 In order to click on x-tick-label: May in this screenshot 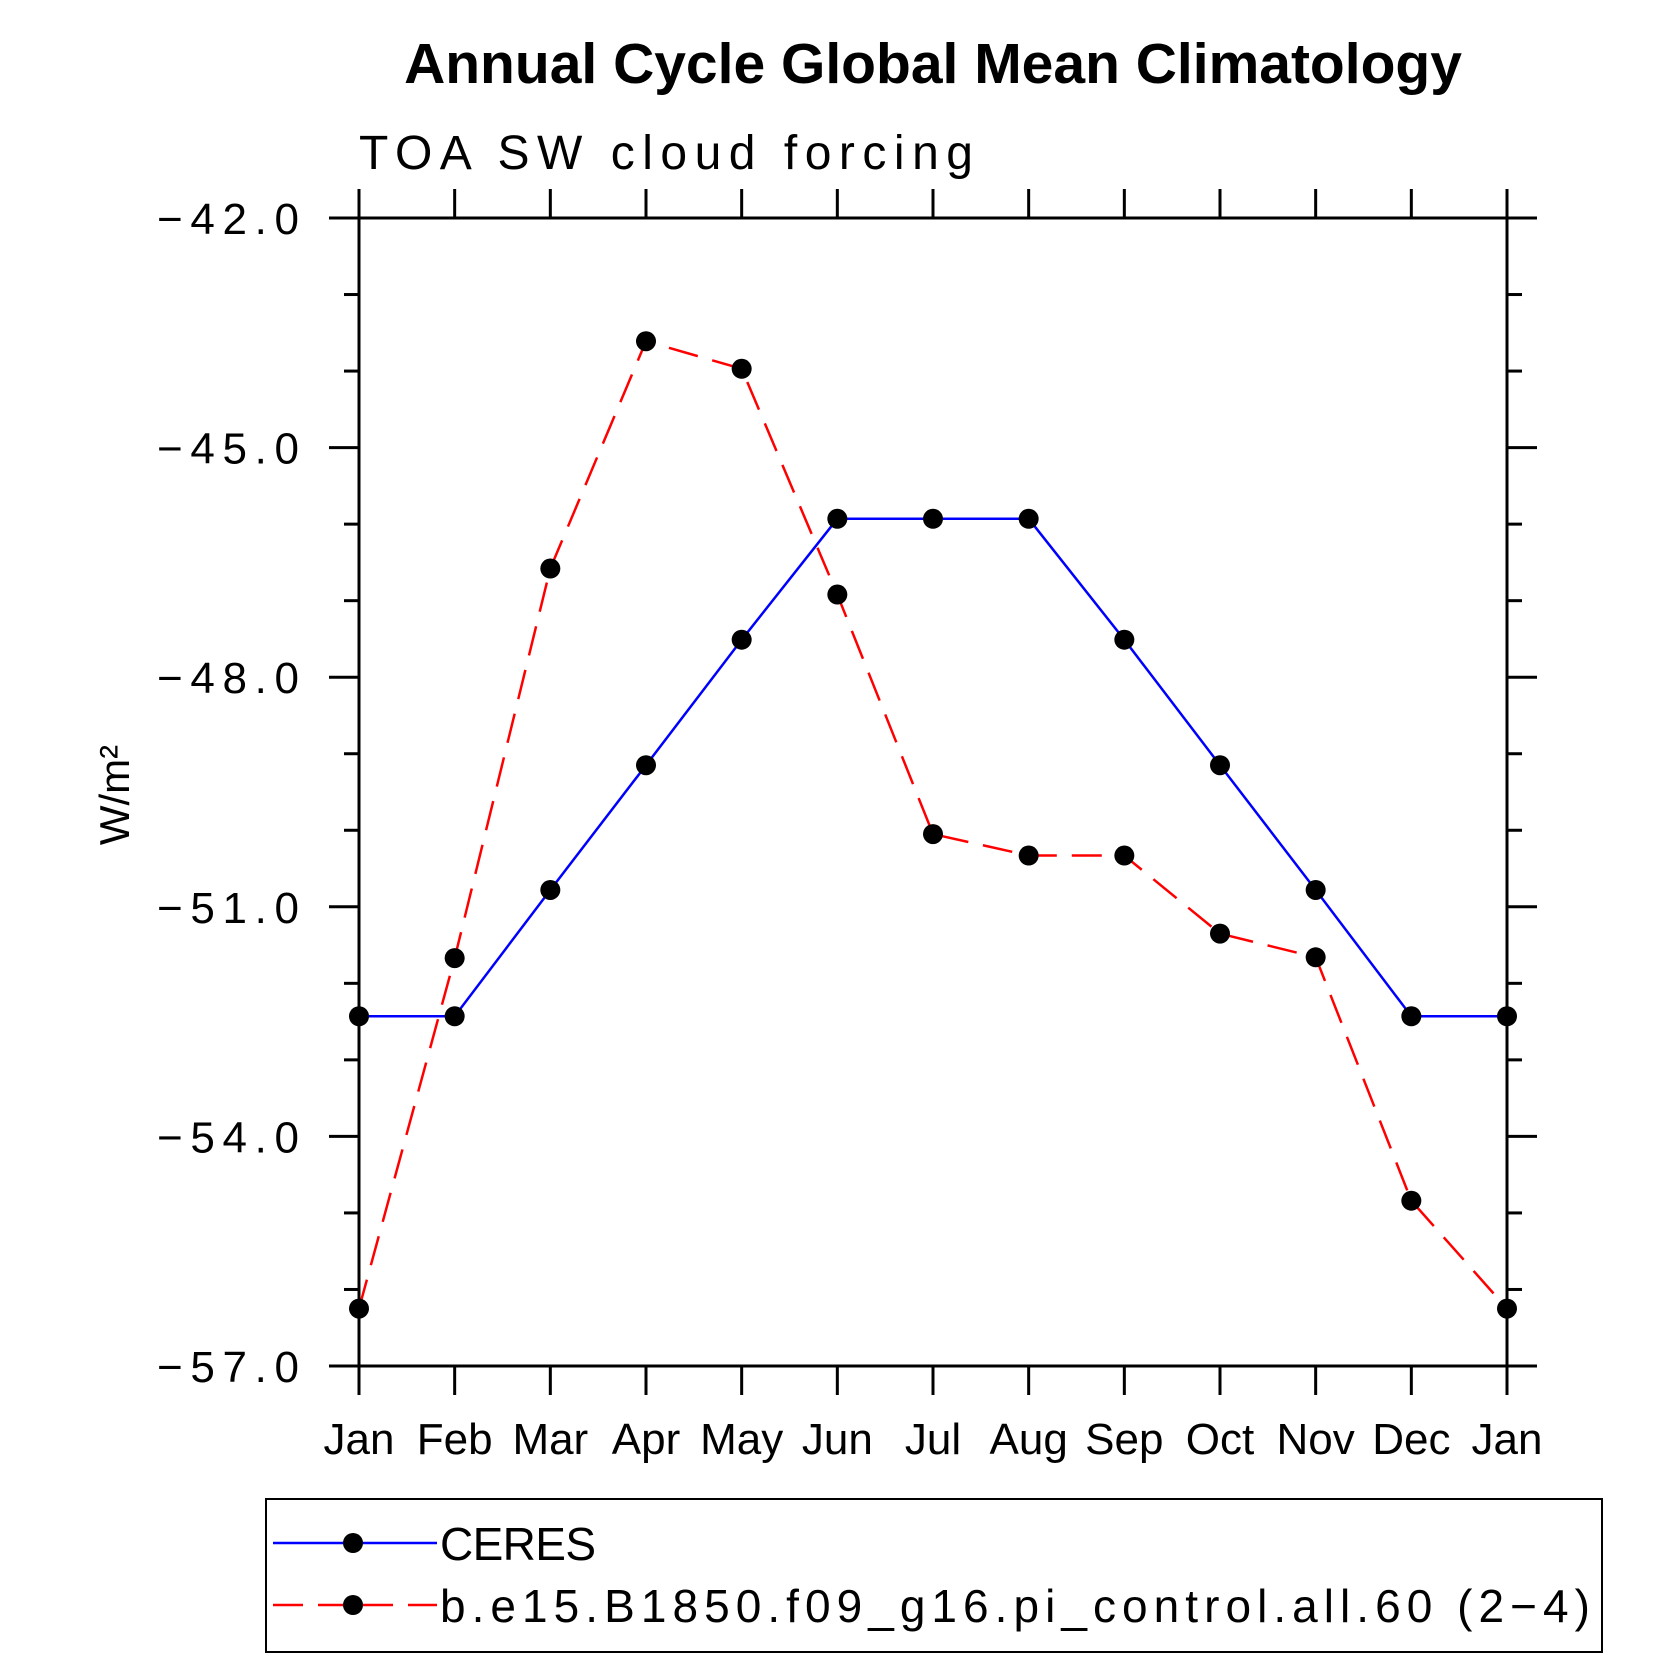, I will do `click(741, 1439)`.